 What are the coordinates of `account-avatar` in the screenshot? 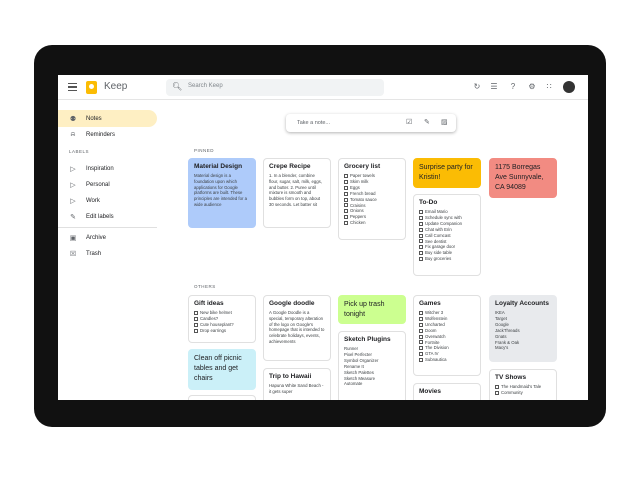 It's located at (569, 87).